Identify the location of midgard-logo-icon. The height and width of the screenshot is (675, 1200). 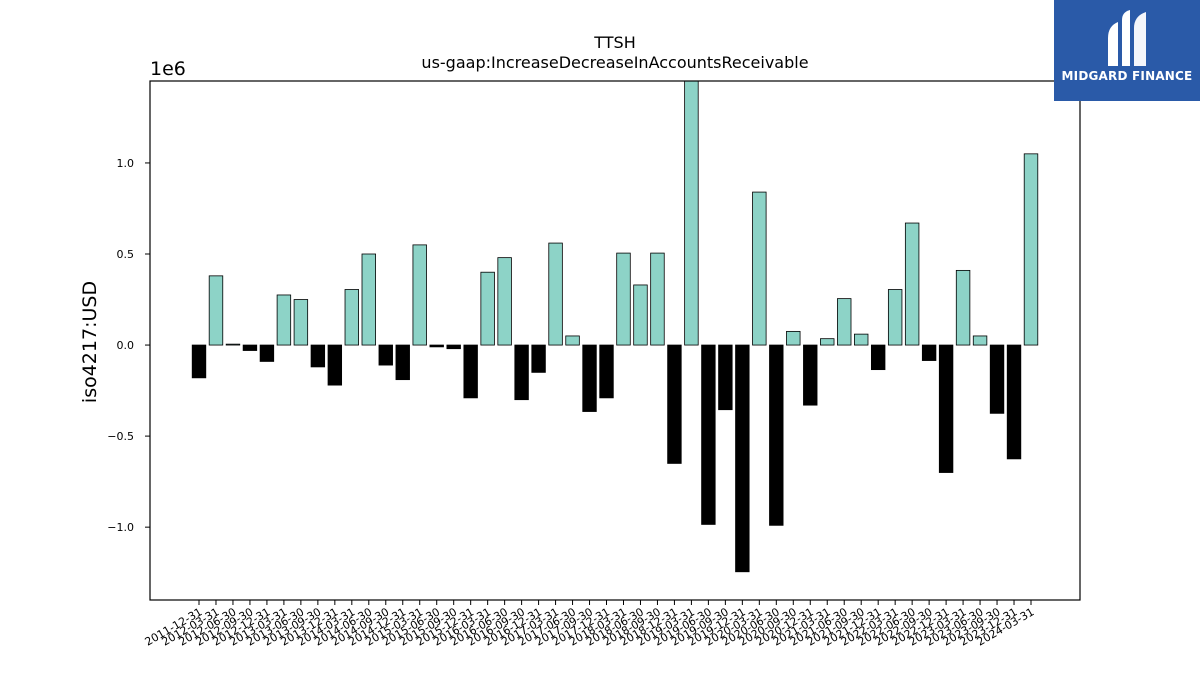
(1127, 38).